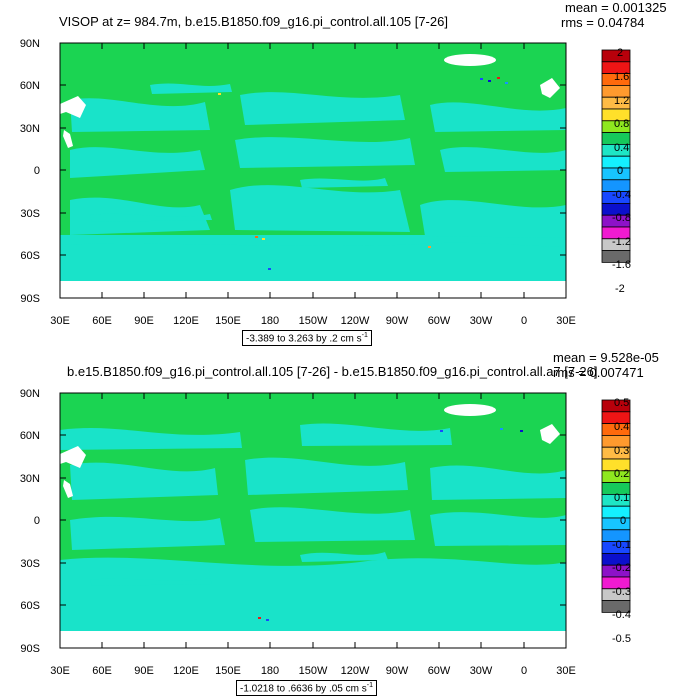 This screenshot has width=700, height=700. I want to click on colorbar-label: 0.2, so click(621, 474).